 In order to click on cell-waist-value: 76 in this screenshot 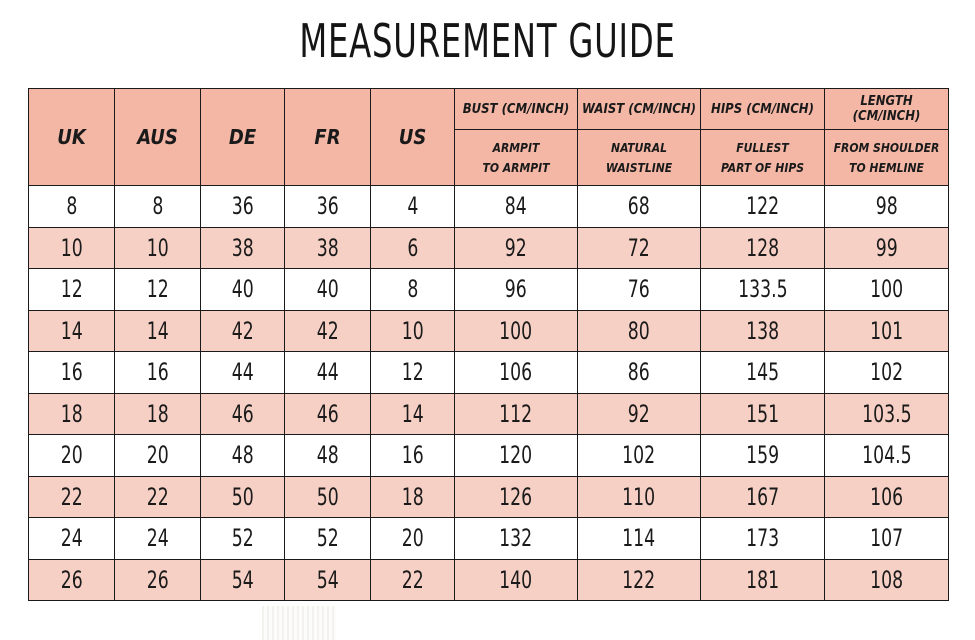, I will do `click(639, 289)`.